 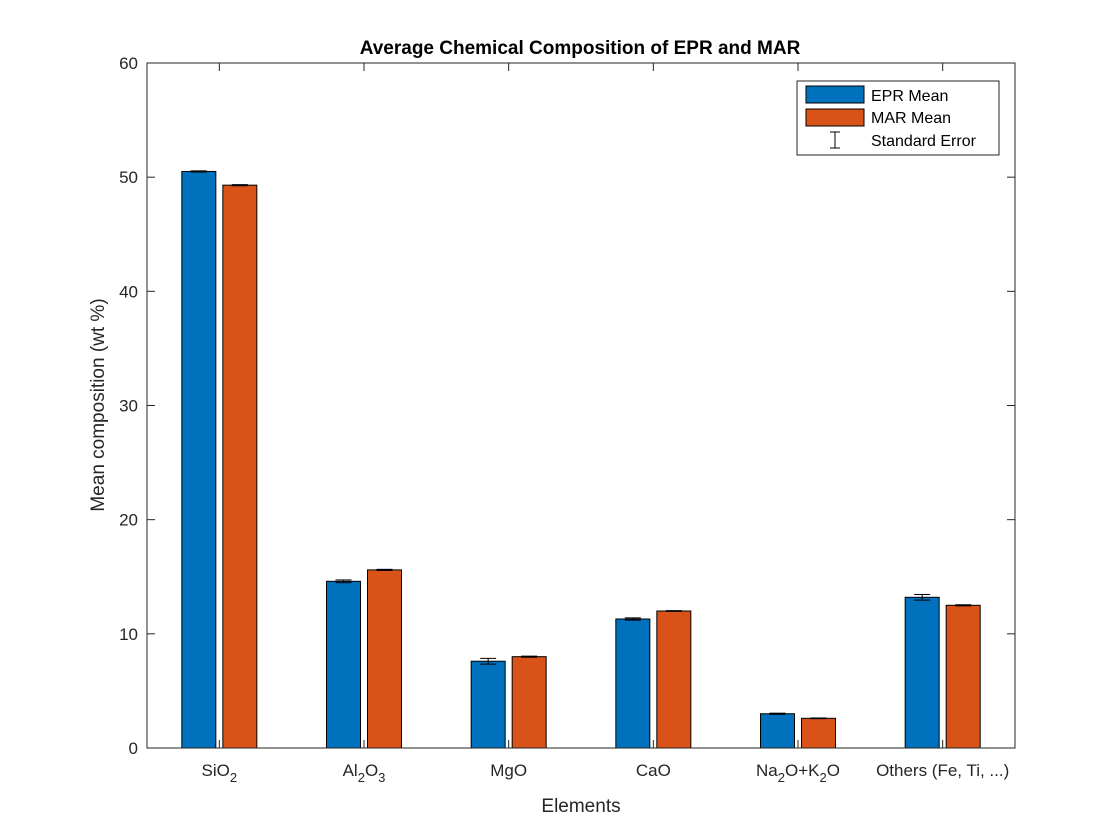 What do you see at coordinates (798, 773) in the screenshot?
I see `x-tick-label: Na2O+K2O` at bounding box center [798, 773].